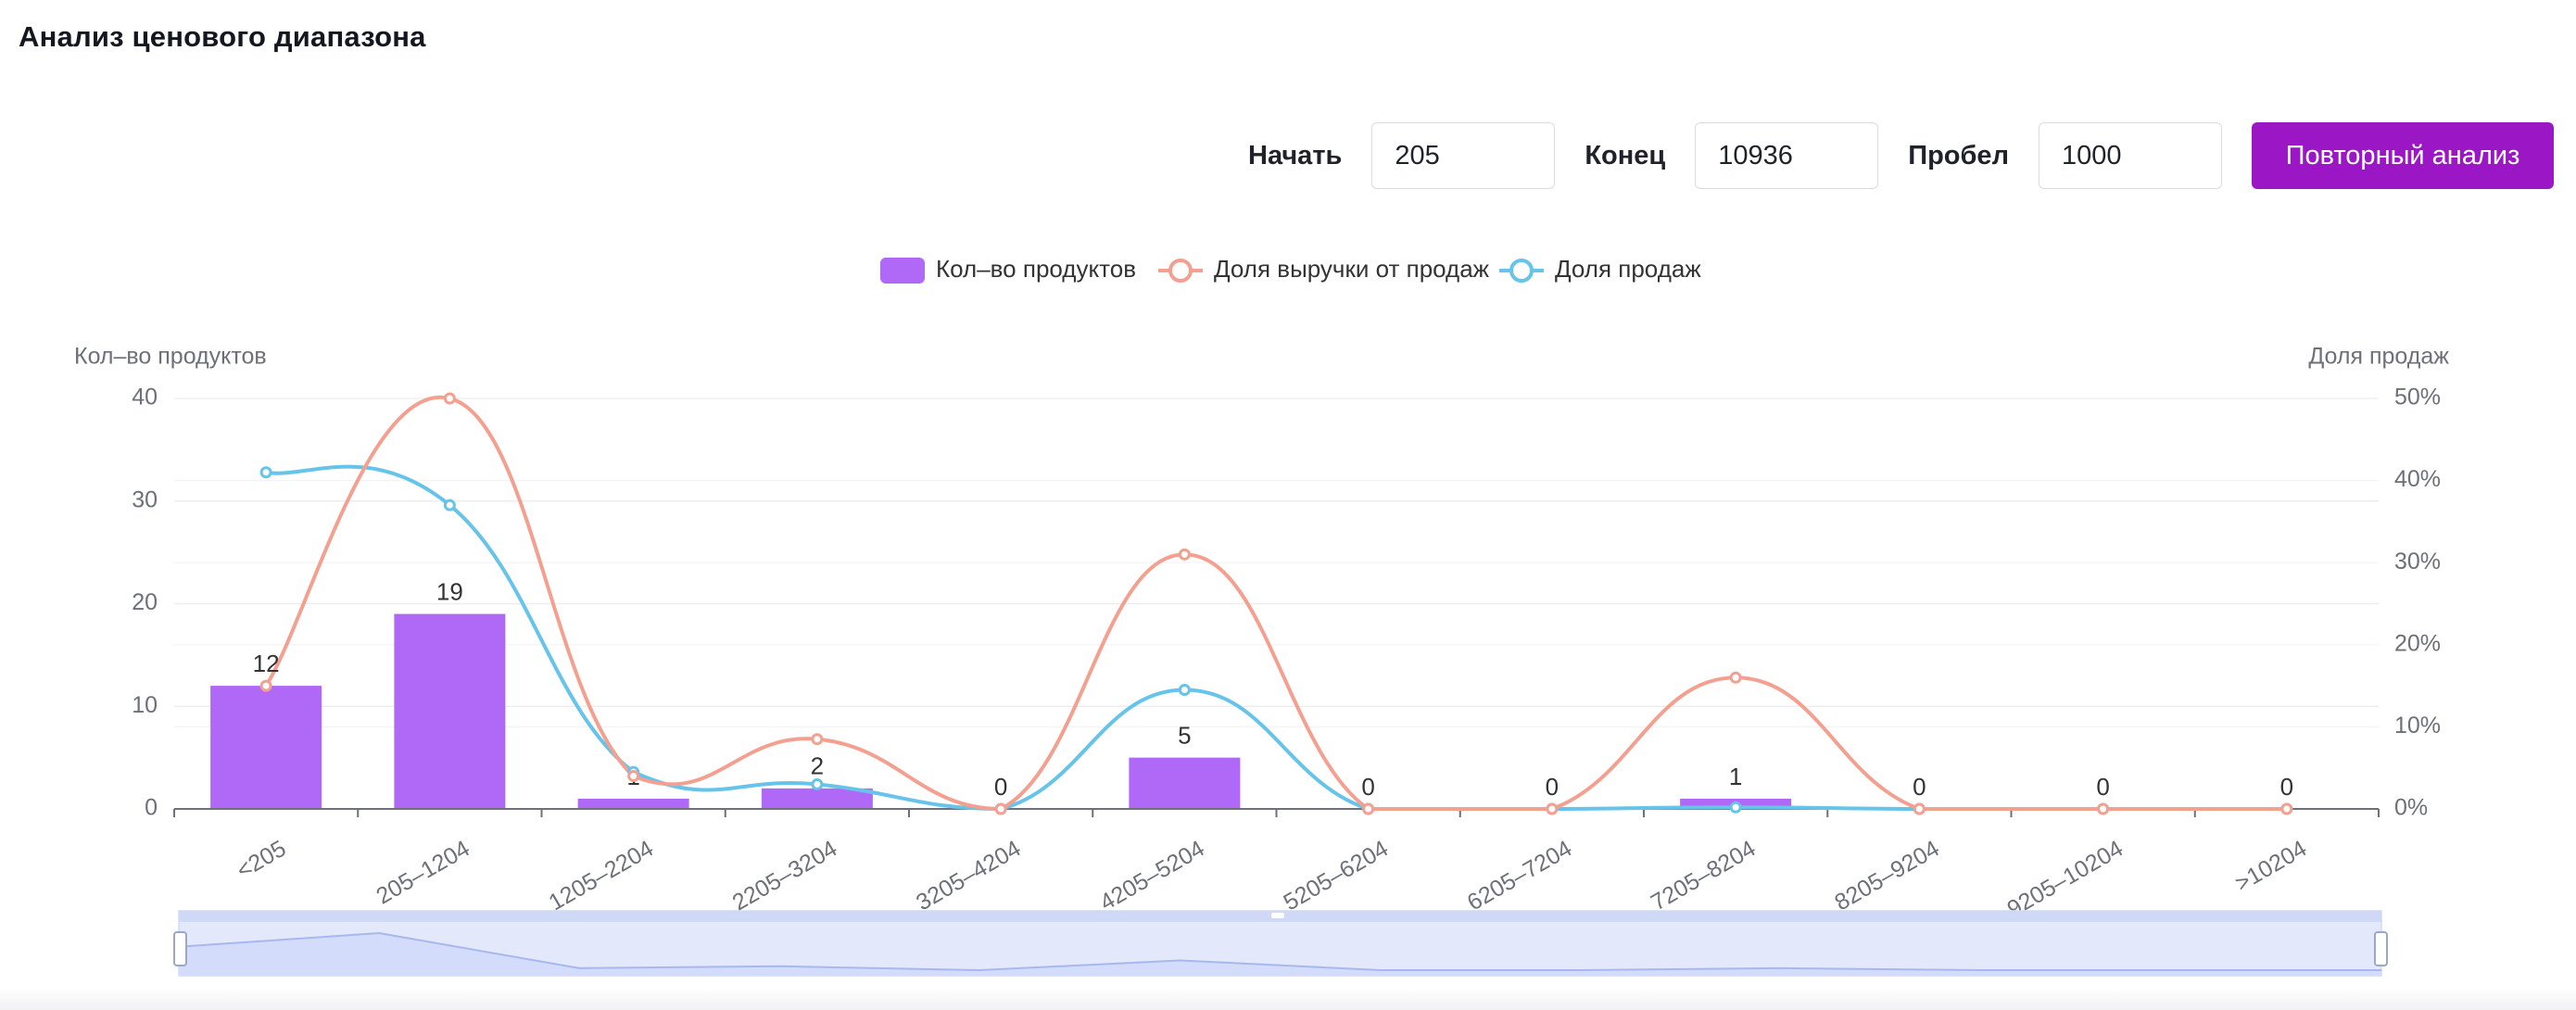 Image resolution: width=2576 pixels, height=1010 pixels. What do you see at coordinates (1336, 876) in the screenshot?
I see `x-tick-label: 5205–6204` at bounding box center [1336, 876].